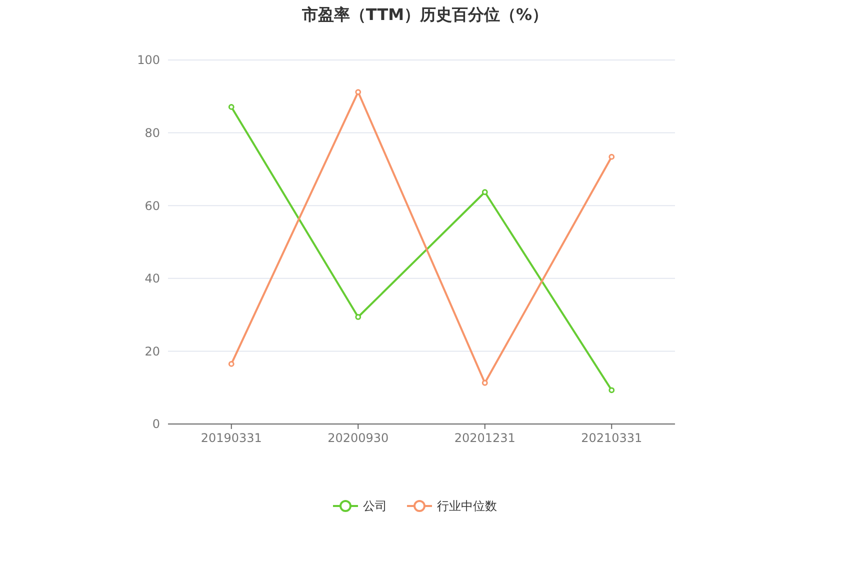 The height and width of the screenshot is (575, 850). I want to click on y-tick-label: 60, so click(152, 205).